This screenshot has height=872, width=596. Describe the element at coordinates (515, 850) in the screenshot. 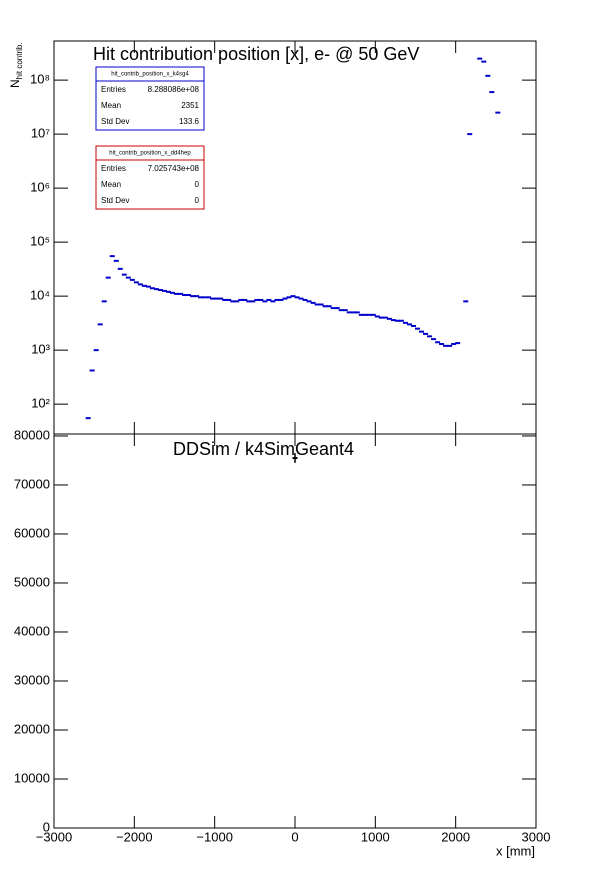

I see `x-axis-label: x [mm]` at that location.